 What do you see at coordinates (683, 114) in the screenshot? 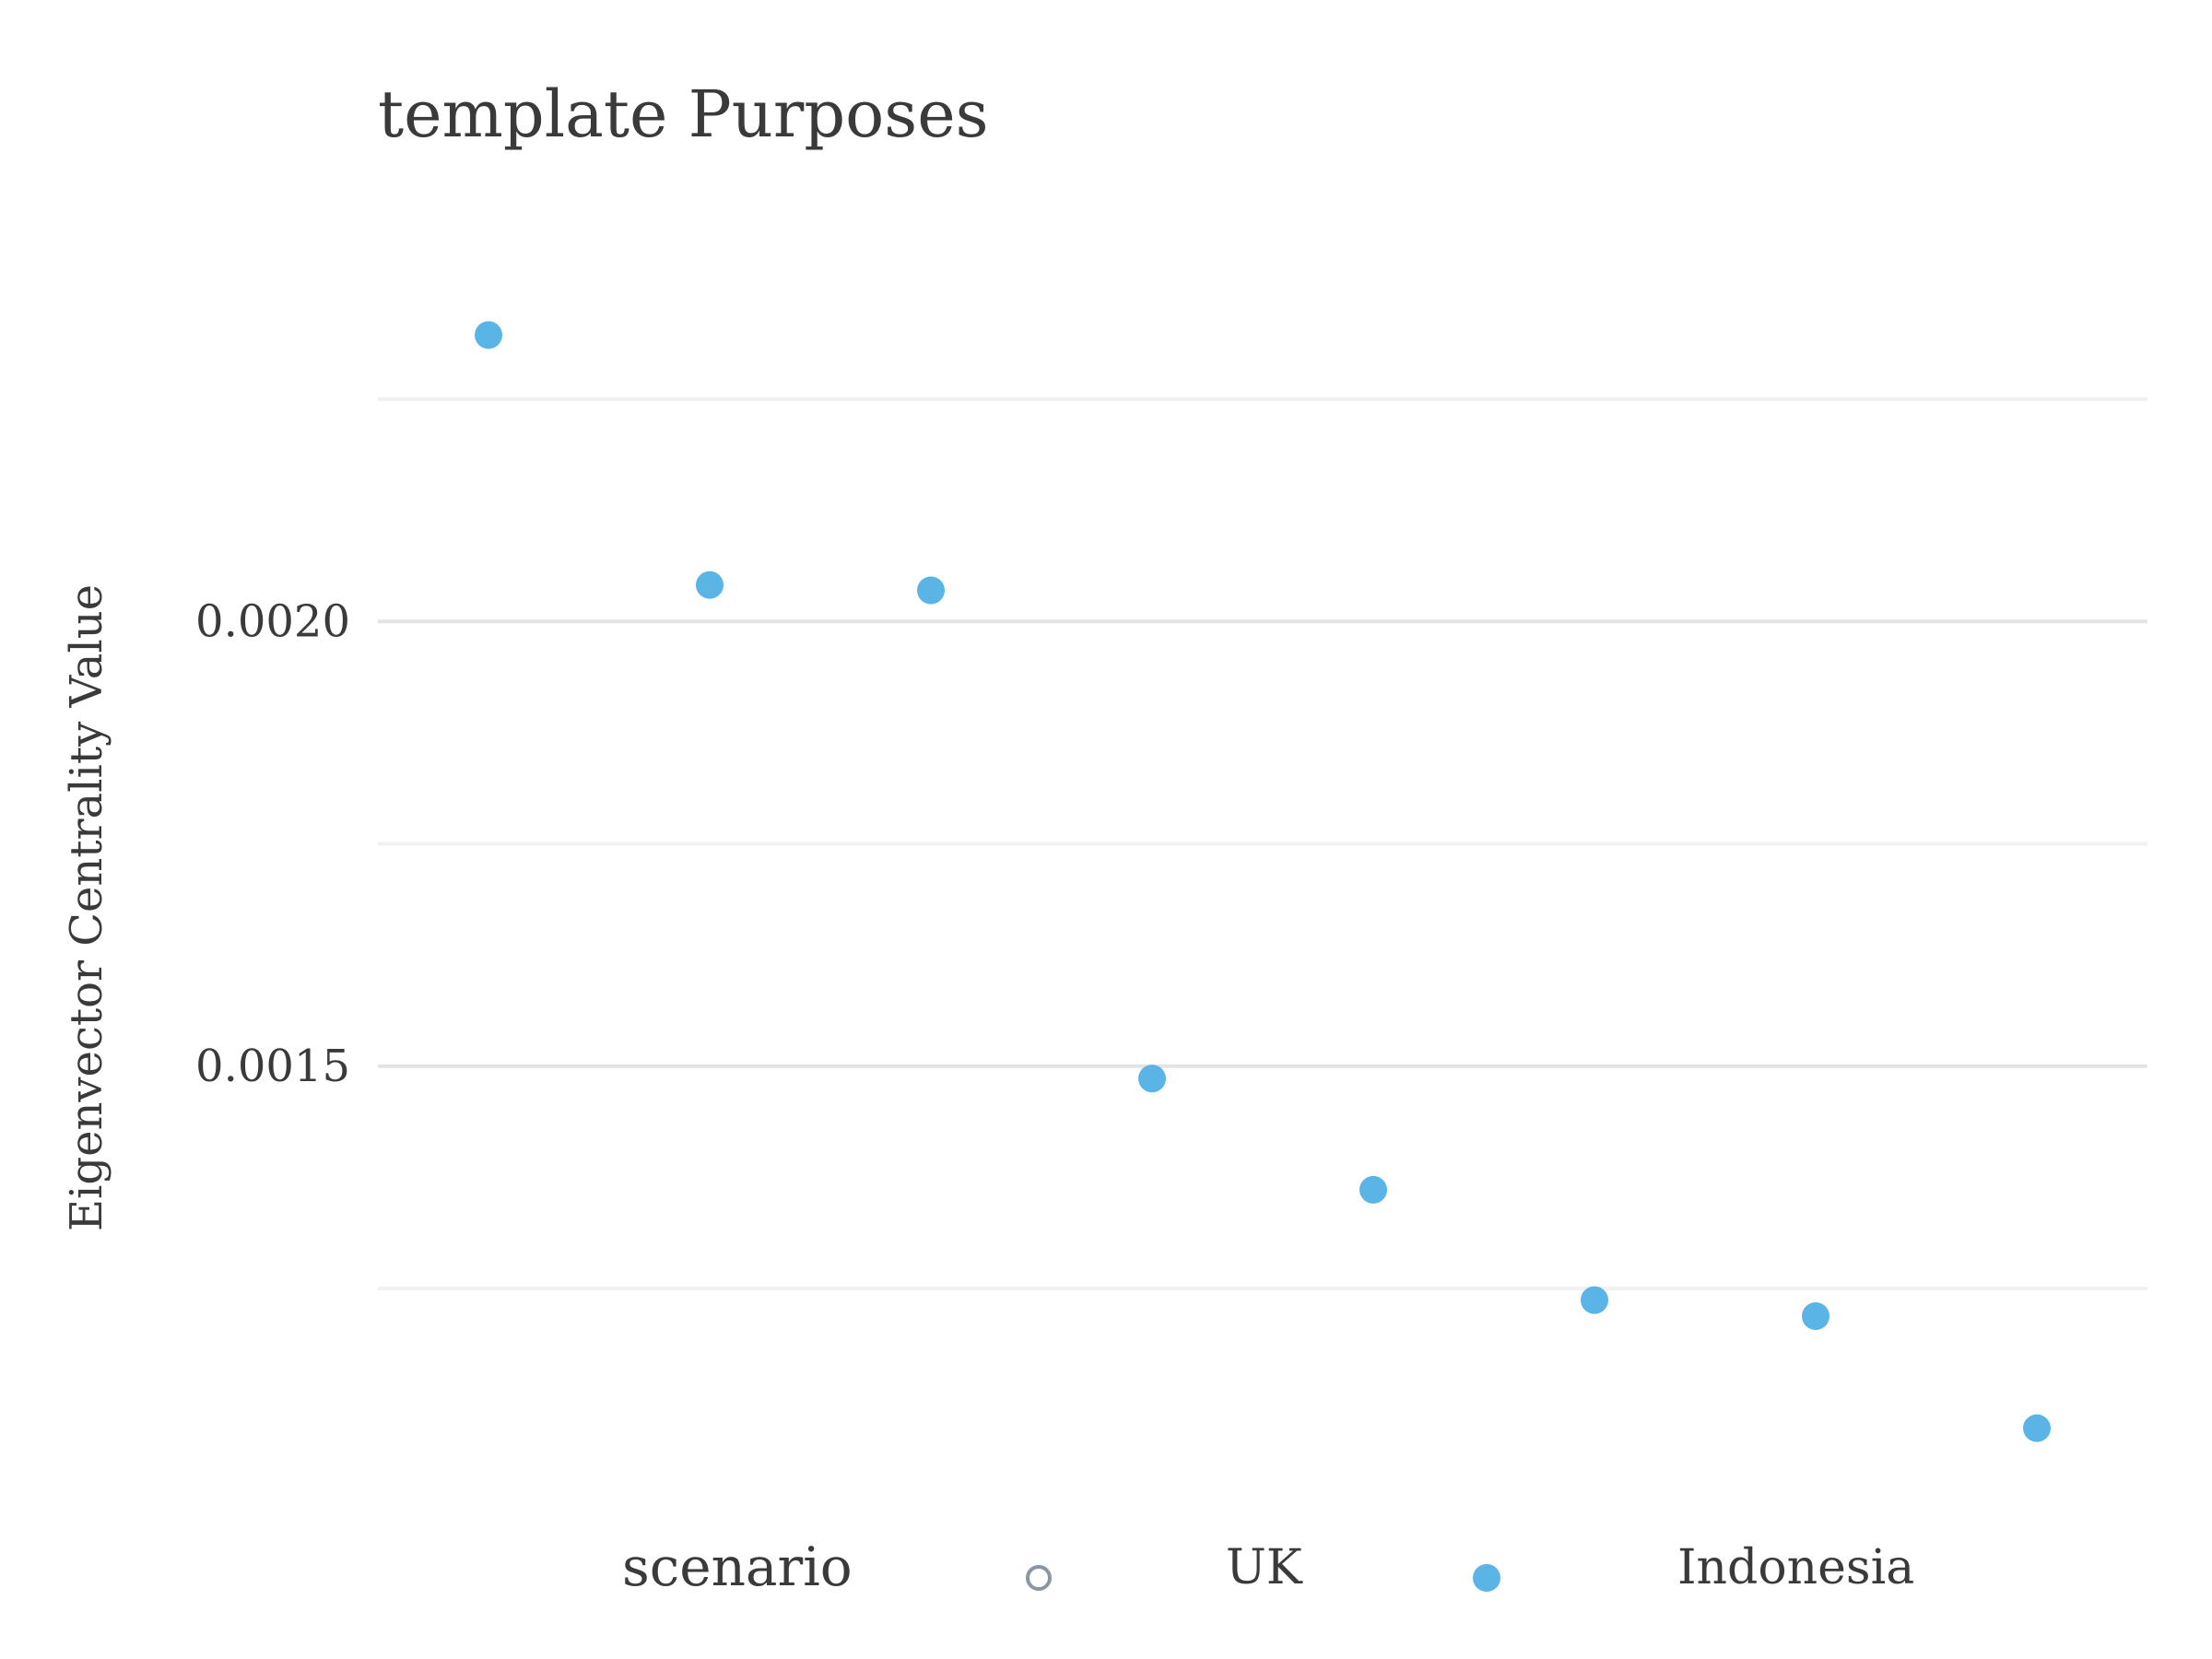
I see `chart-title: template Purposes` at bounding box center [683, 114].